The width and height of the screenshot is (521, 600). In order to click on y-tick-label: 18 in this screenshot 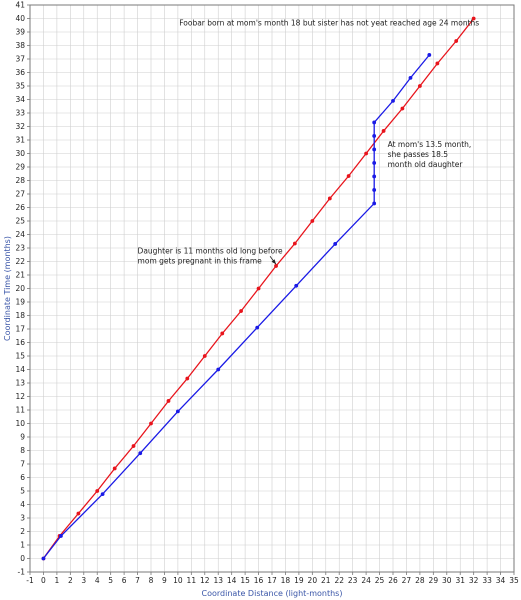, I will do `click(20, 315)`.